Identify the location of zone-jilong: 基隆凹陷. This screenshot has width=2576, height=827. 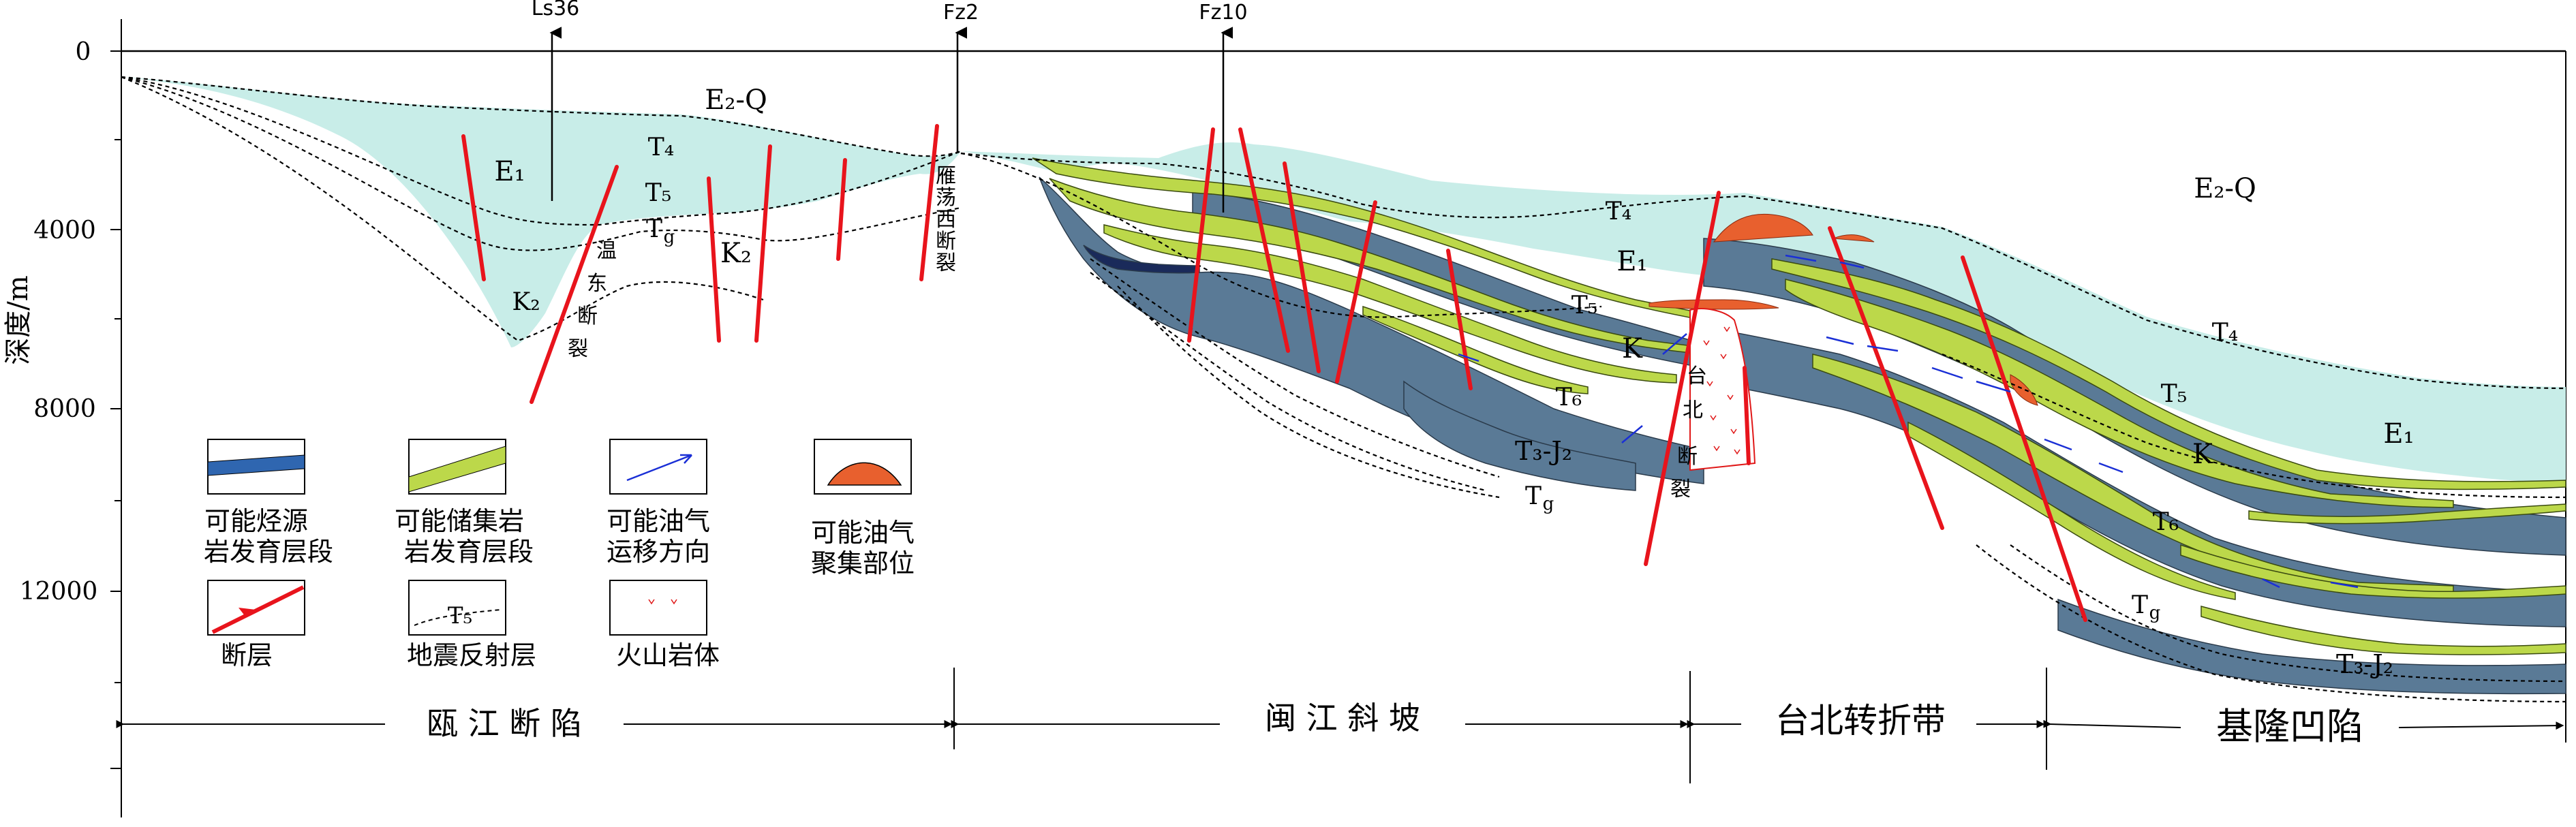
(2289, 726).